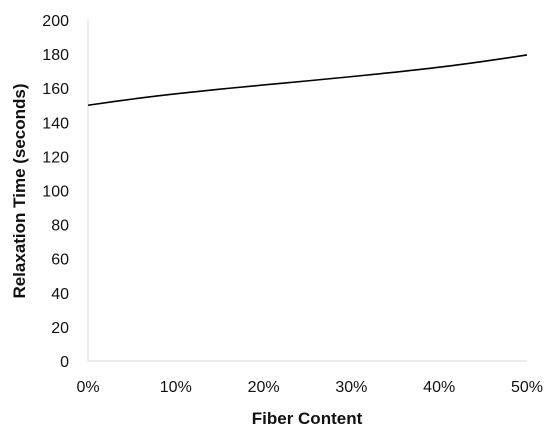  I want to click on x-tick-label: 40%, so click(439, 387).